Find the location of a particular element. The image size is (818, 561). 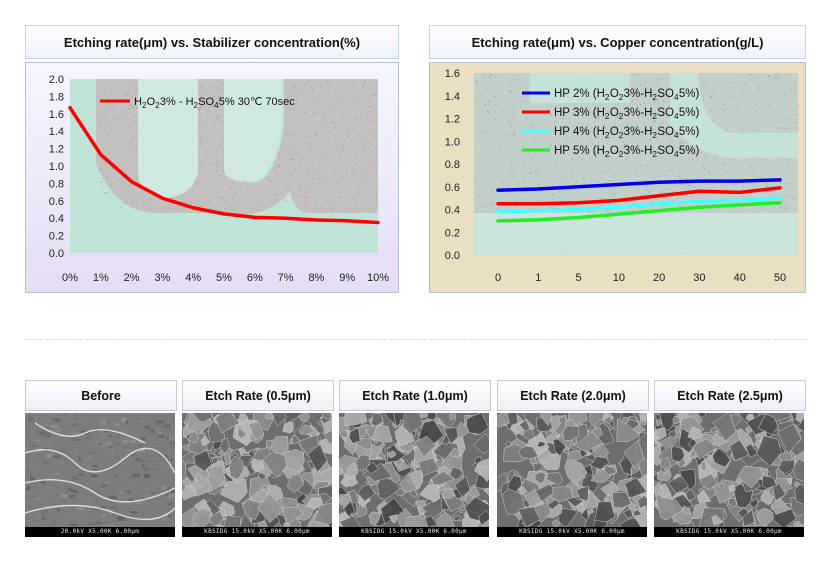

sem-image-etch-25: KBSIDG 15.0kV X5.00K 6.00μm is located at coordinates (729, 475).